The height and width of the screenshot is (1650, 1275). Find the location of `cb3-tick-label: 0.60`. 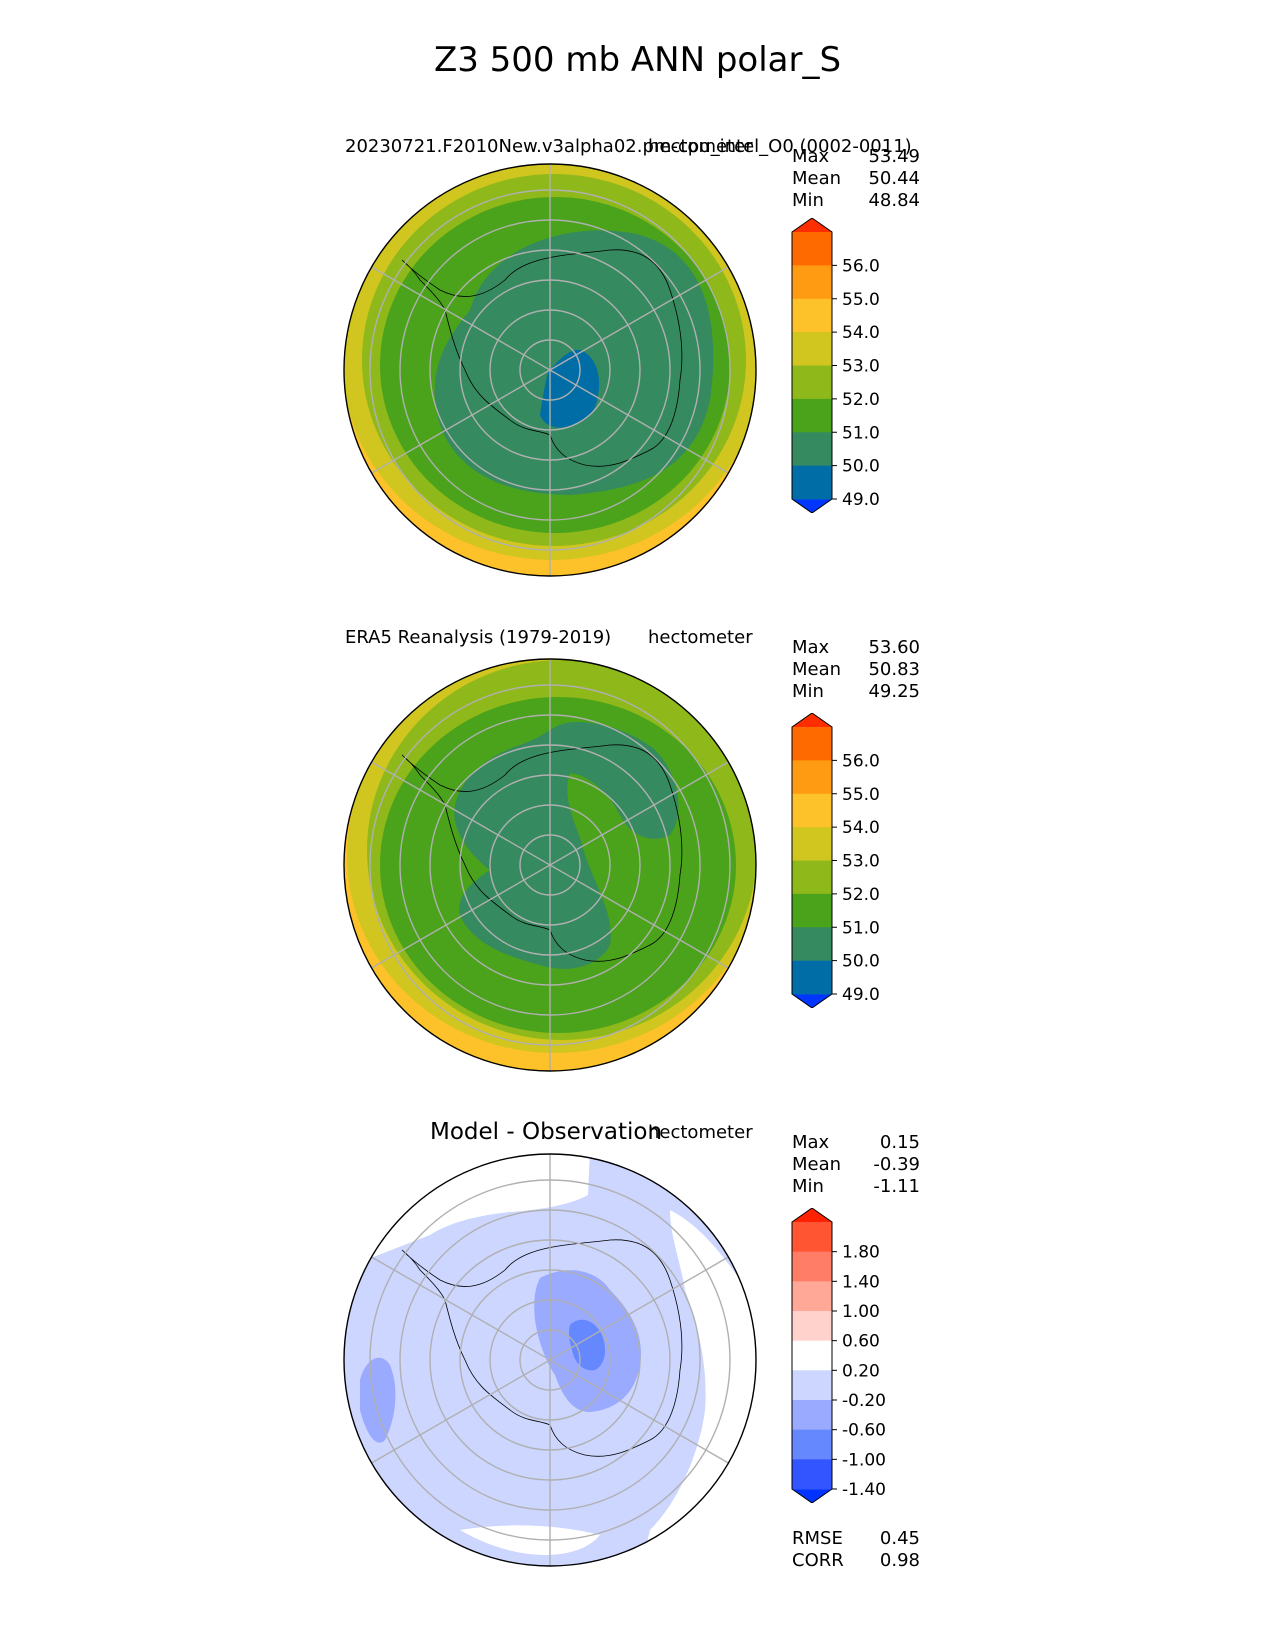

cb3-tick-label: 0.60 is located at coordinates (861, 1342).